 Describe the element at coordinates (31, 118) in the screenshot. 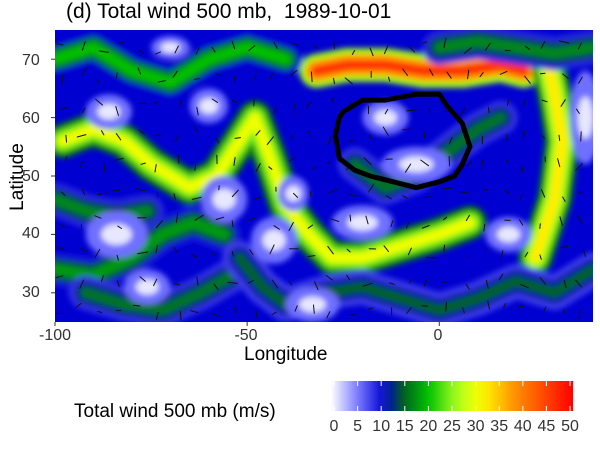

I see `y-tick-label: 60` at that location.